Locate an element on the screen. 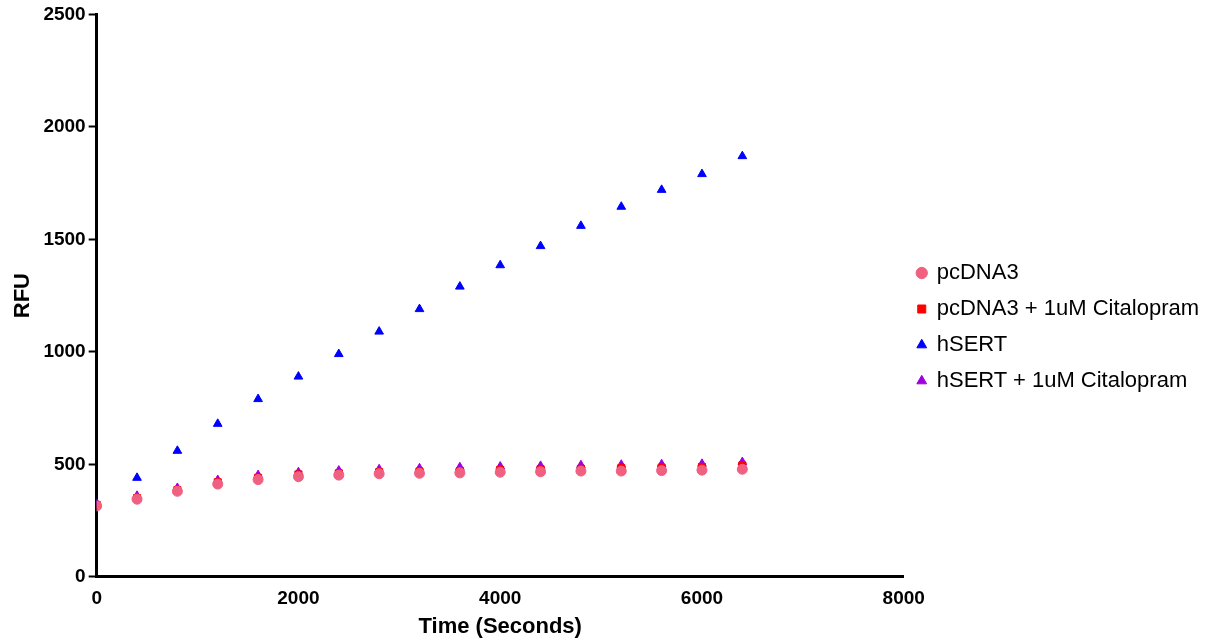  y-tick-label: 1500 is located at coordinates (64, 238).